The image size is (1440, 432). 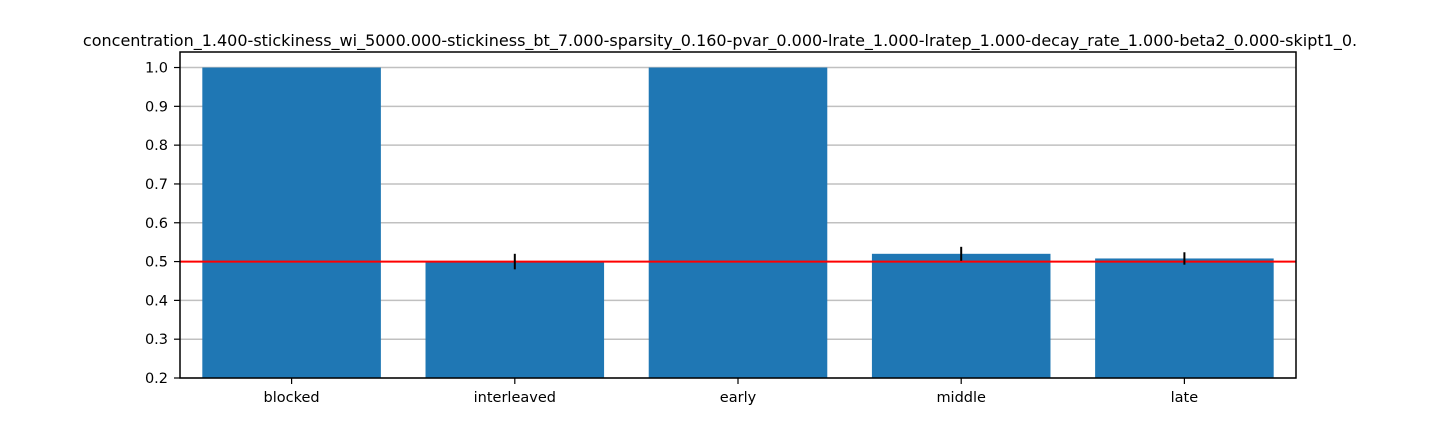 I want to click on x-axis-ticks: blocked interleaved early middle late, so click(x=731, y=392).